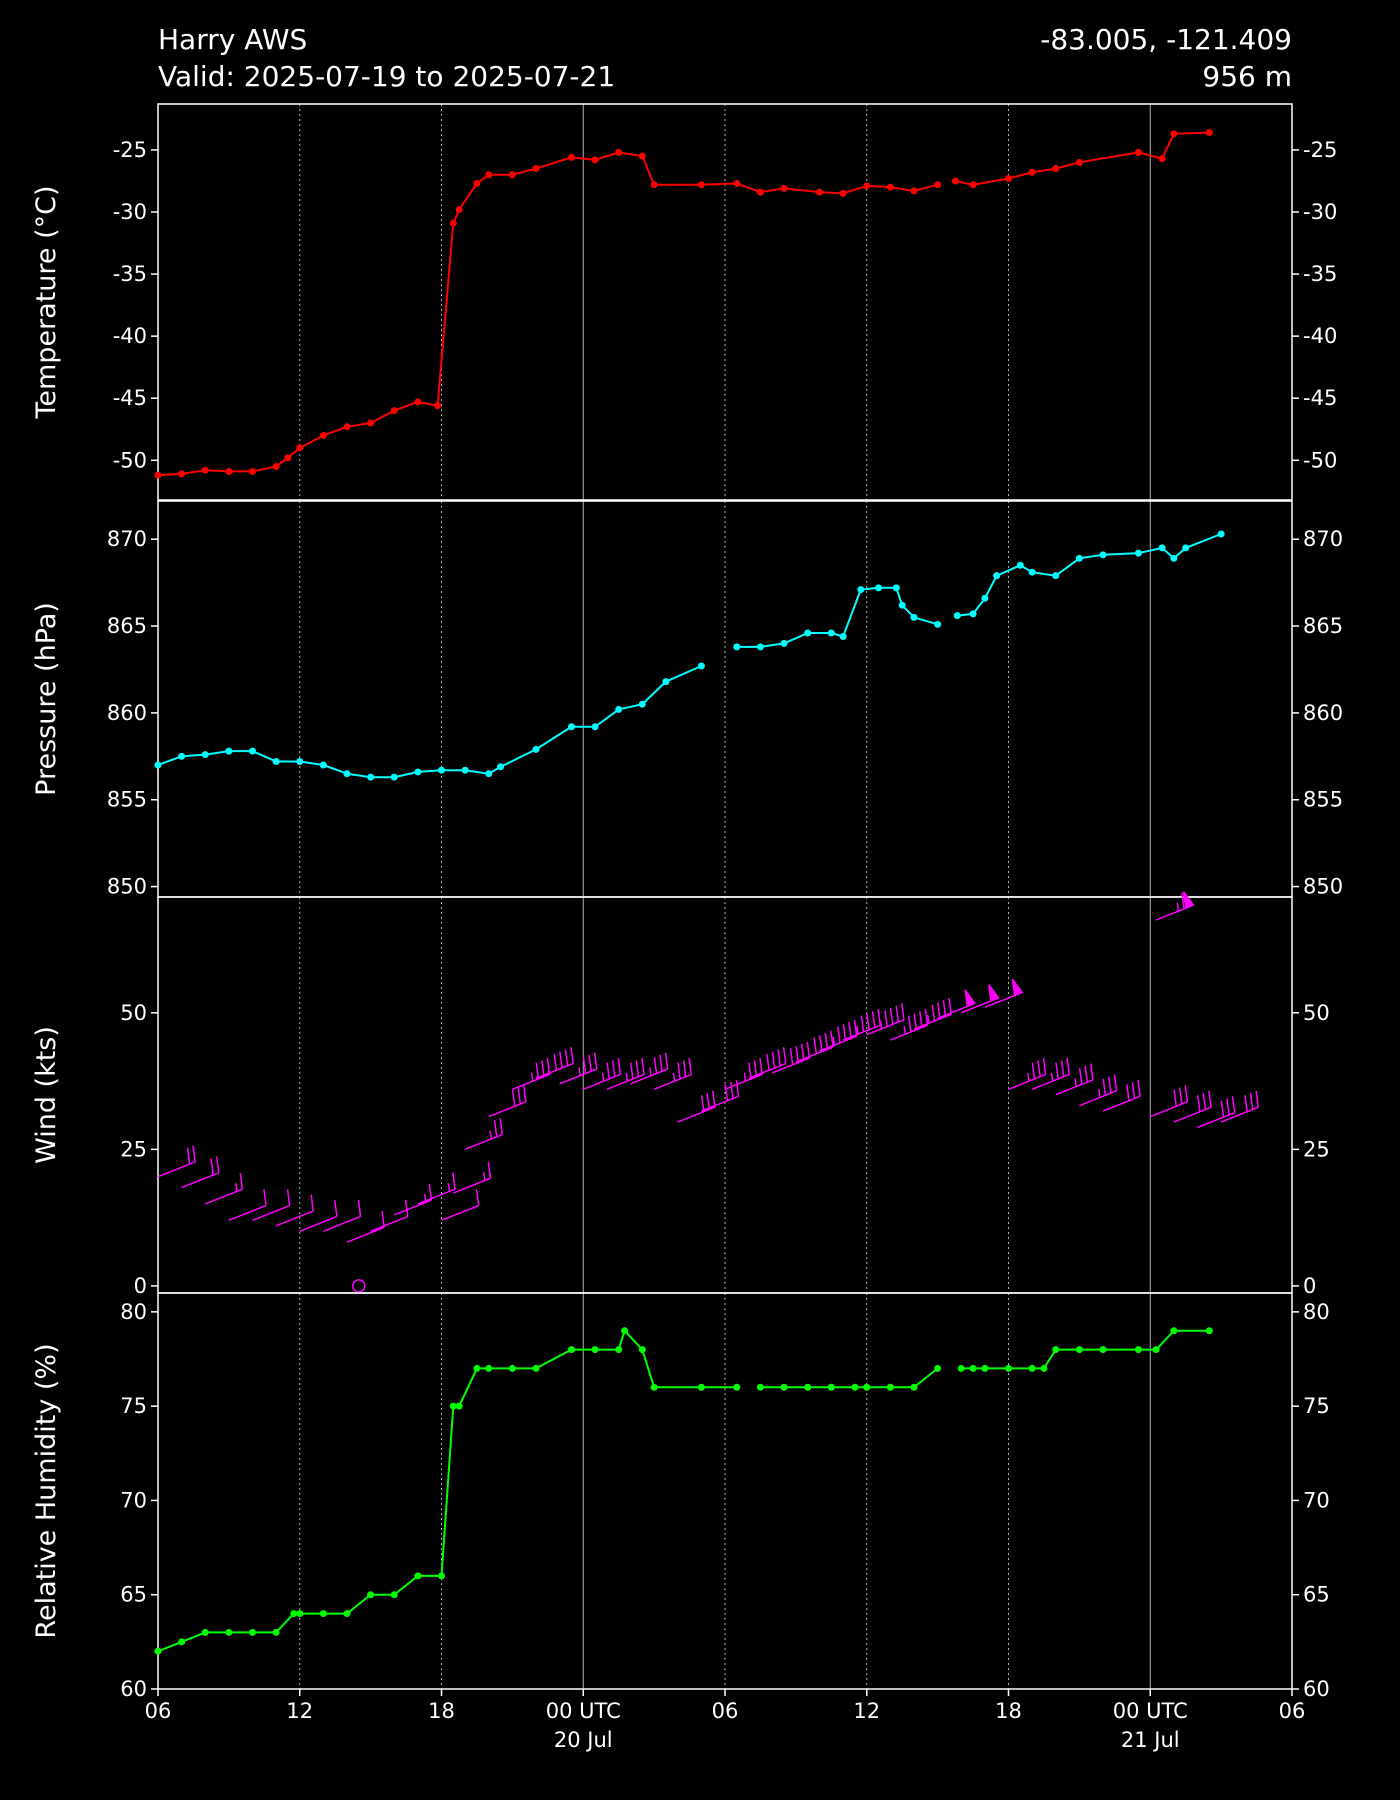 Image resolution: width=1400 pixels, height=1800 pixels. I want to click on y-tick-label: 80, so click(1316, 1312).